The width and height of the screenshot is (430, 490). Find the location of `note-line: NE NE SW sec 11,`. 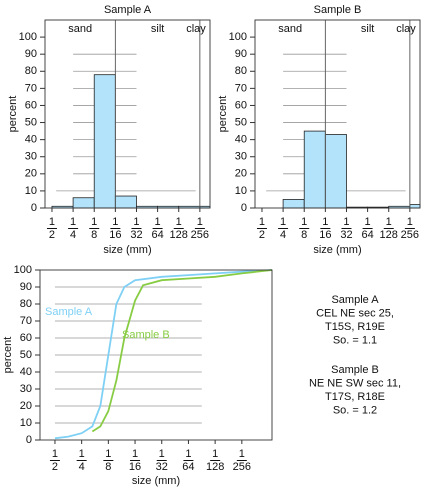

note-line: NE NE SW sec 11, is located at coordinates (355, 383).